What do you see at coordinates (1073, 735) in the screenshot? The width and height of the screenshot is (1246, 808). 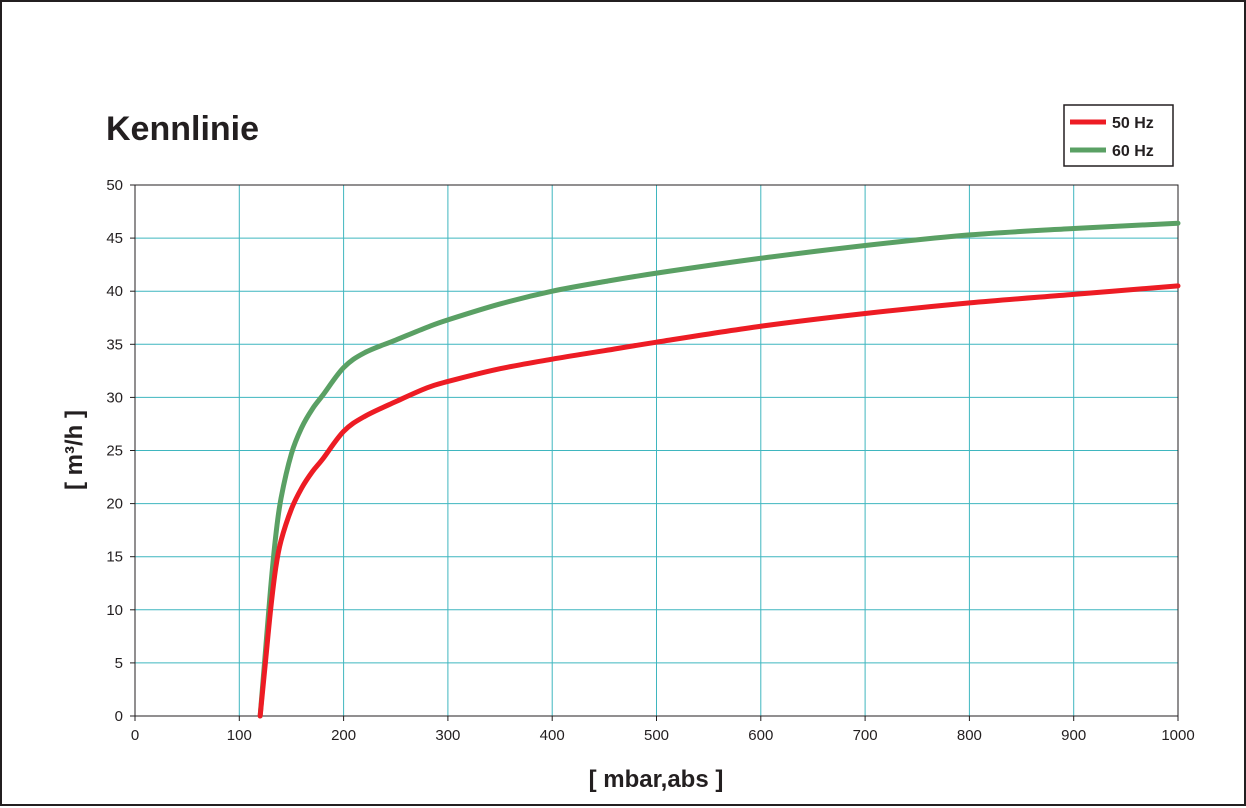 I see `x-tick-label: 900` at bounding box center [1073, 735].